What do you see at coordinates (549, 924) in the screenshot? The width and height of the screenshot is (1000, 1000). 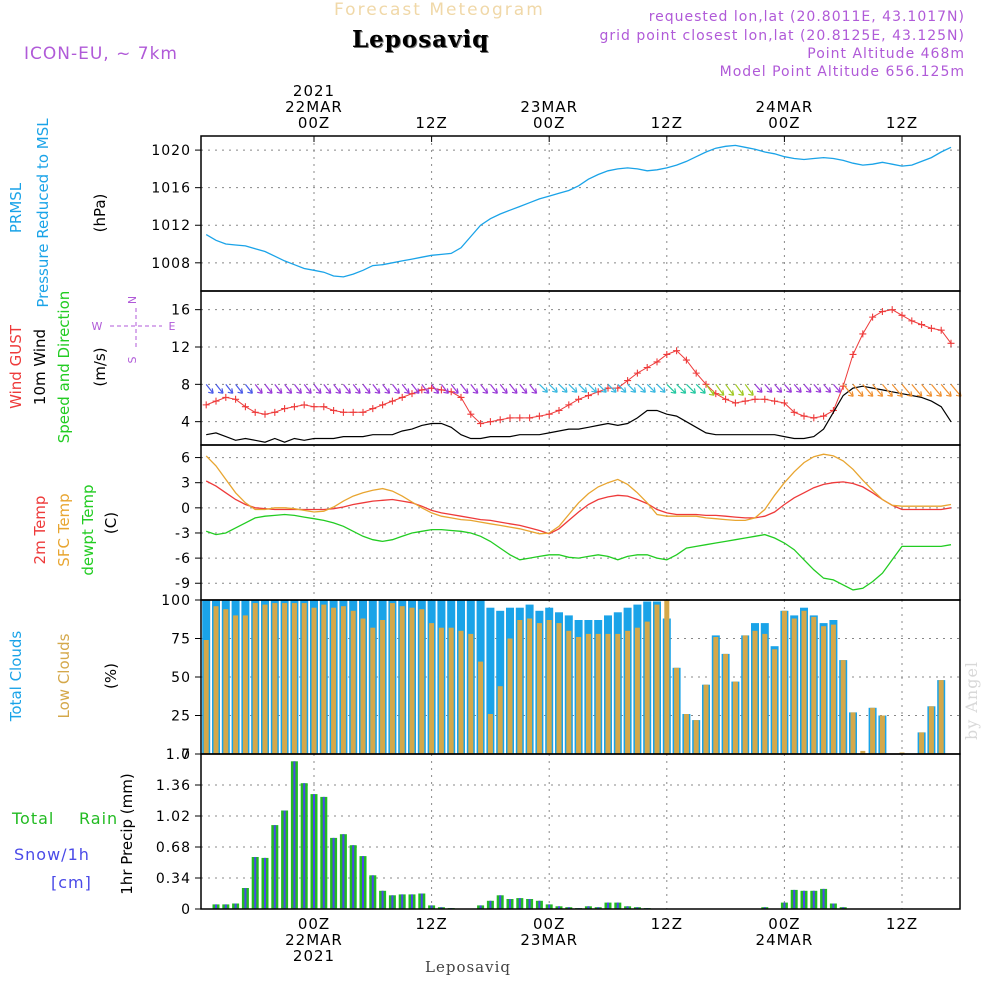 I see `bottom-time-label: 00Z` at bounding box center [549, 924].